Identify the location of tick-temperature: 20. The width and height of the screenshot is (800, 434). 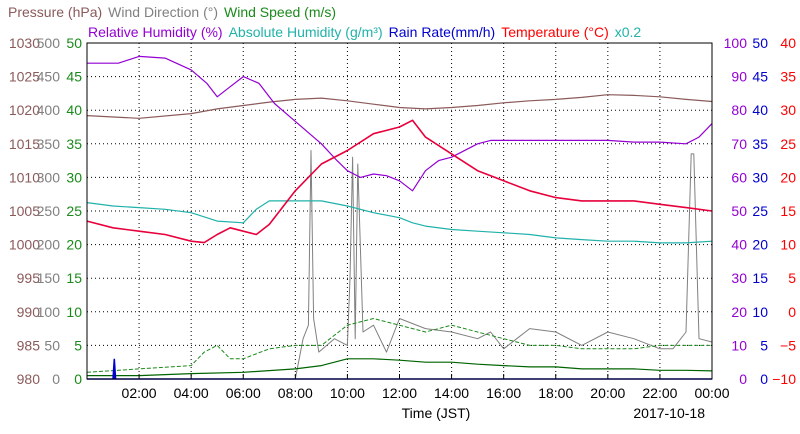
(788, 177).